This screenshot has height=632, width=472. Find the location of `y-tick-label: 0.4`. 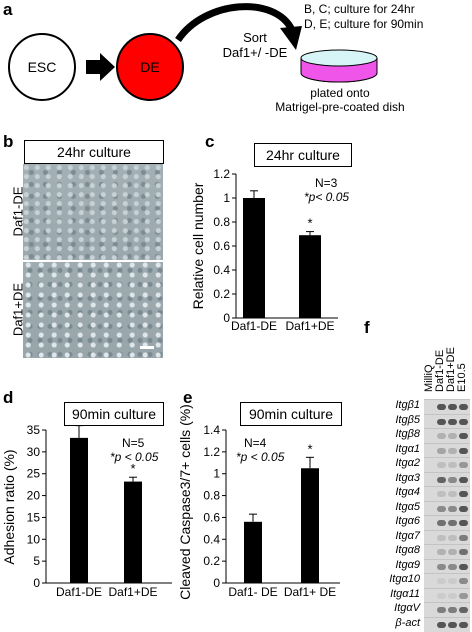

y-tick-label: 0.4 is located at coordinates (211, 539).